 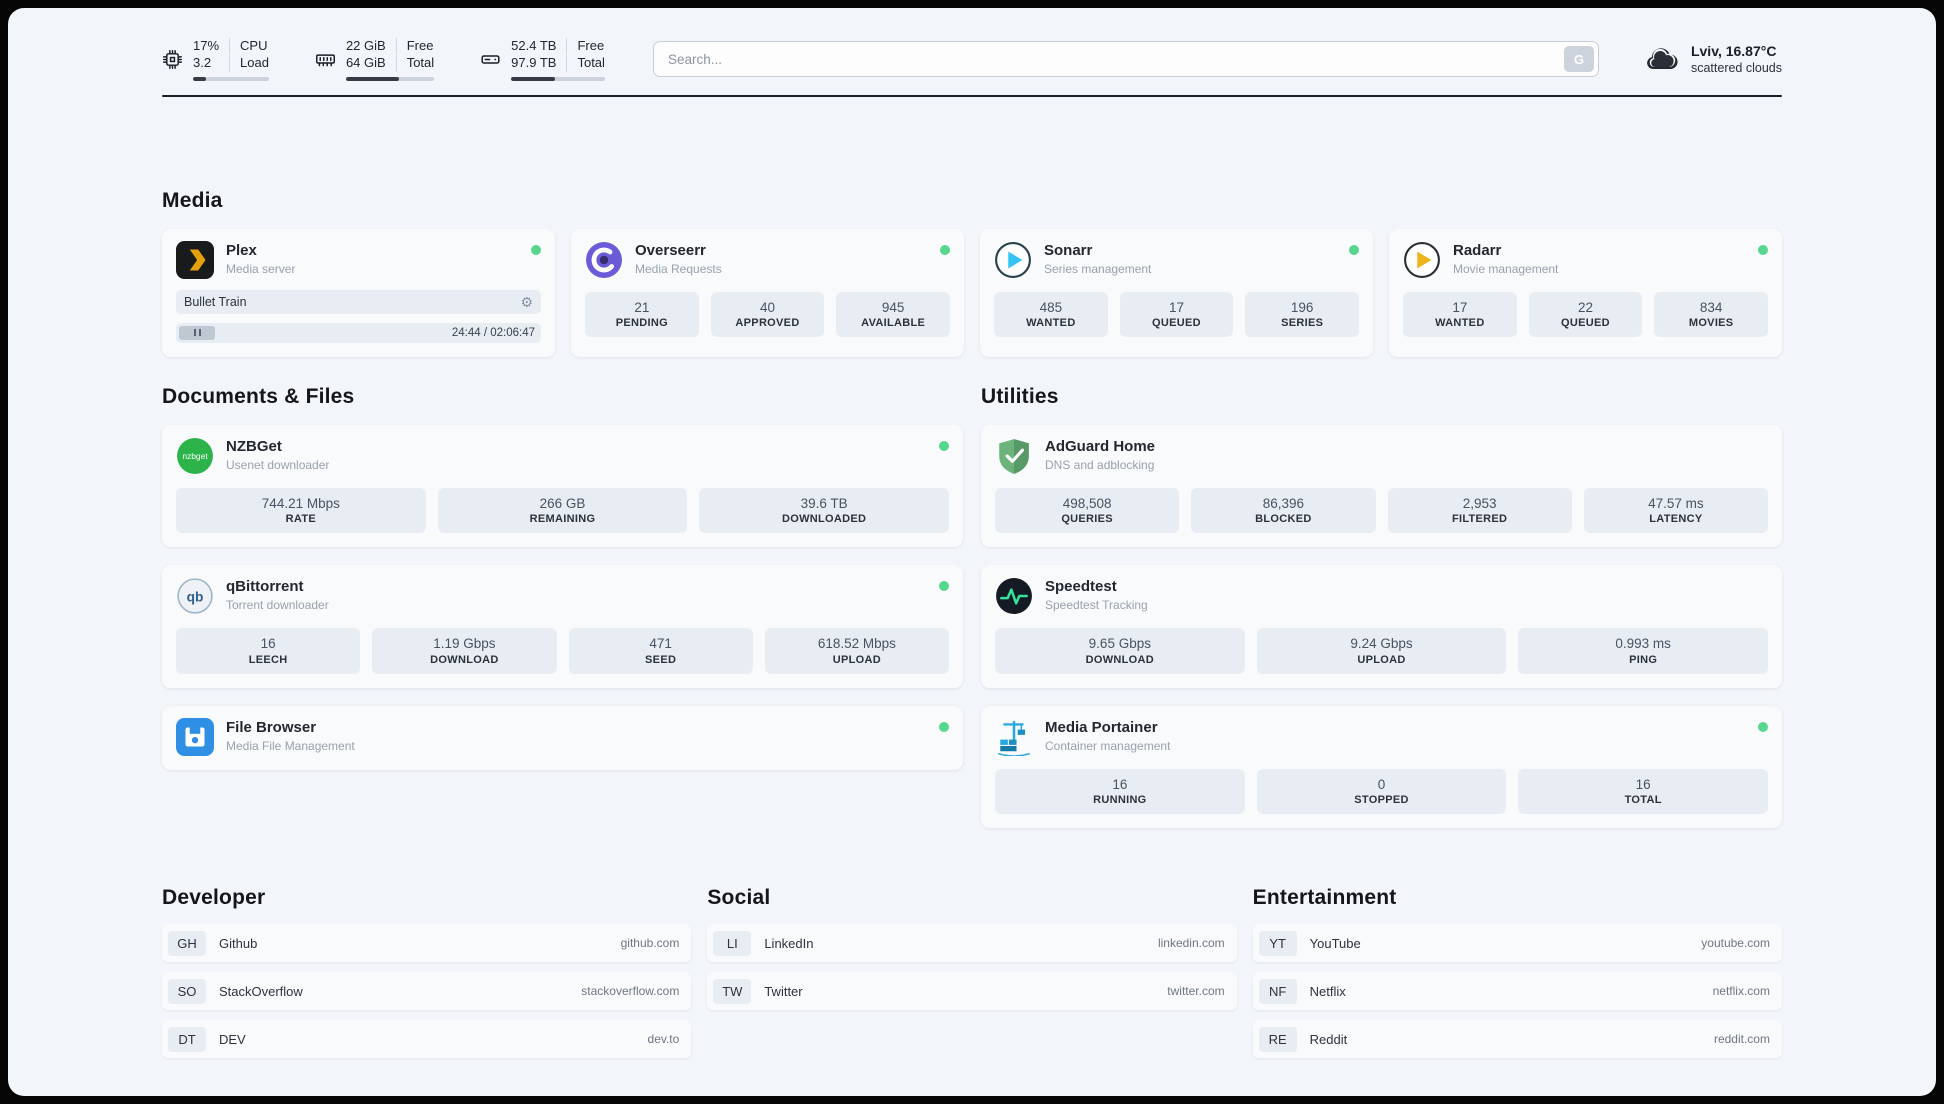 I want to click on app-title: qBittorrent, so click(x=265, y=587).